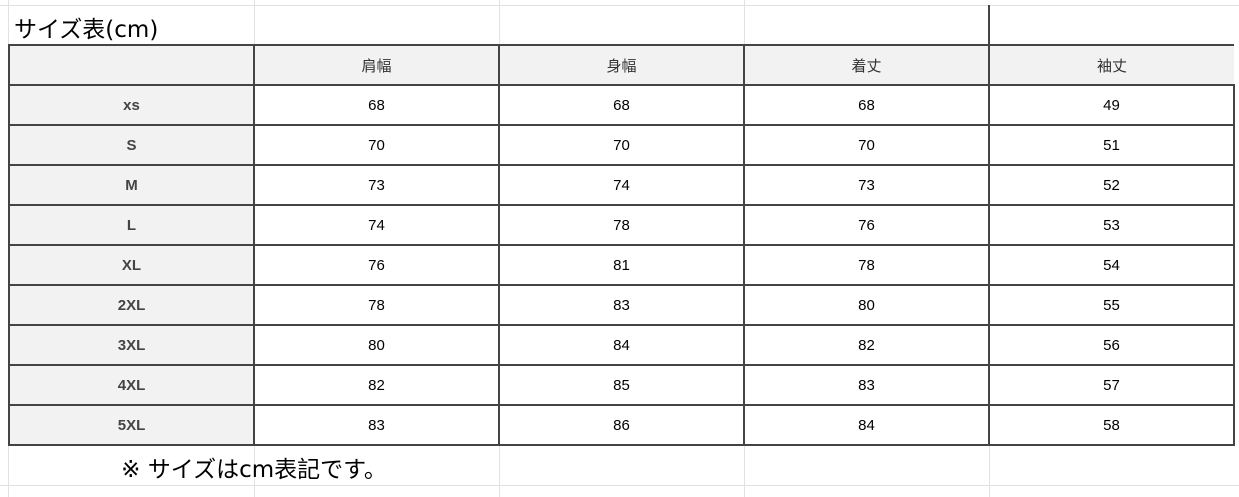 Image resolution: width=1239 pixels, height=497 pixels. What do you see at coordinates (131, 225) in the screenshot?
I see `size-cell: L` at bounding box center [131, 225].